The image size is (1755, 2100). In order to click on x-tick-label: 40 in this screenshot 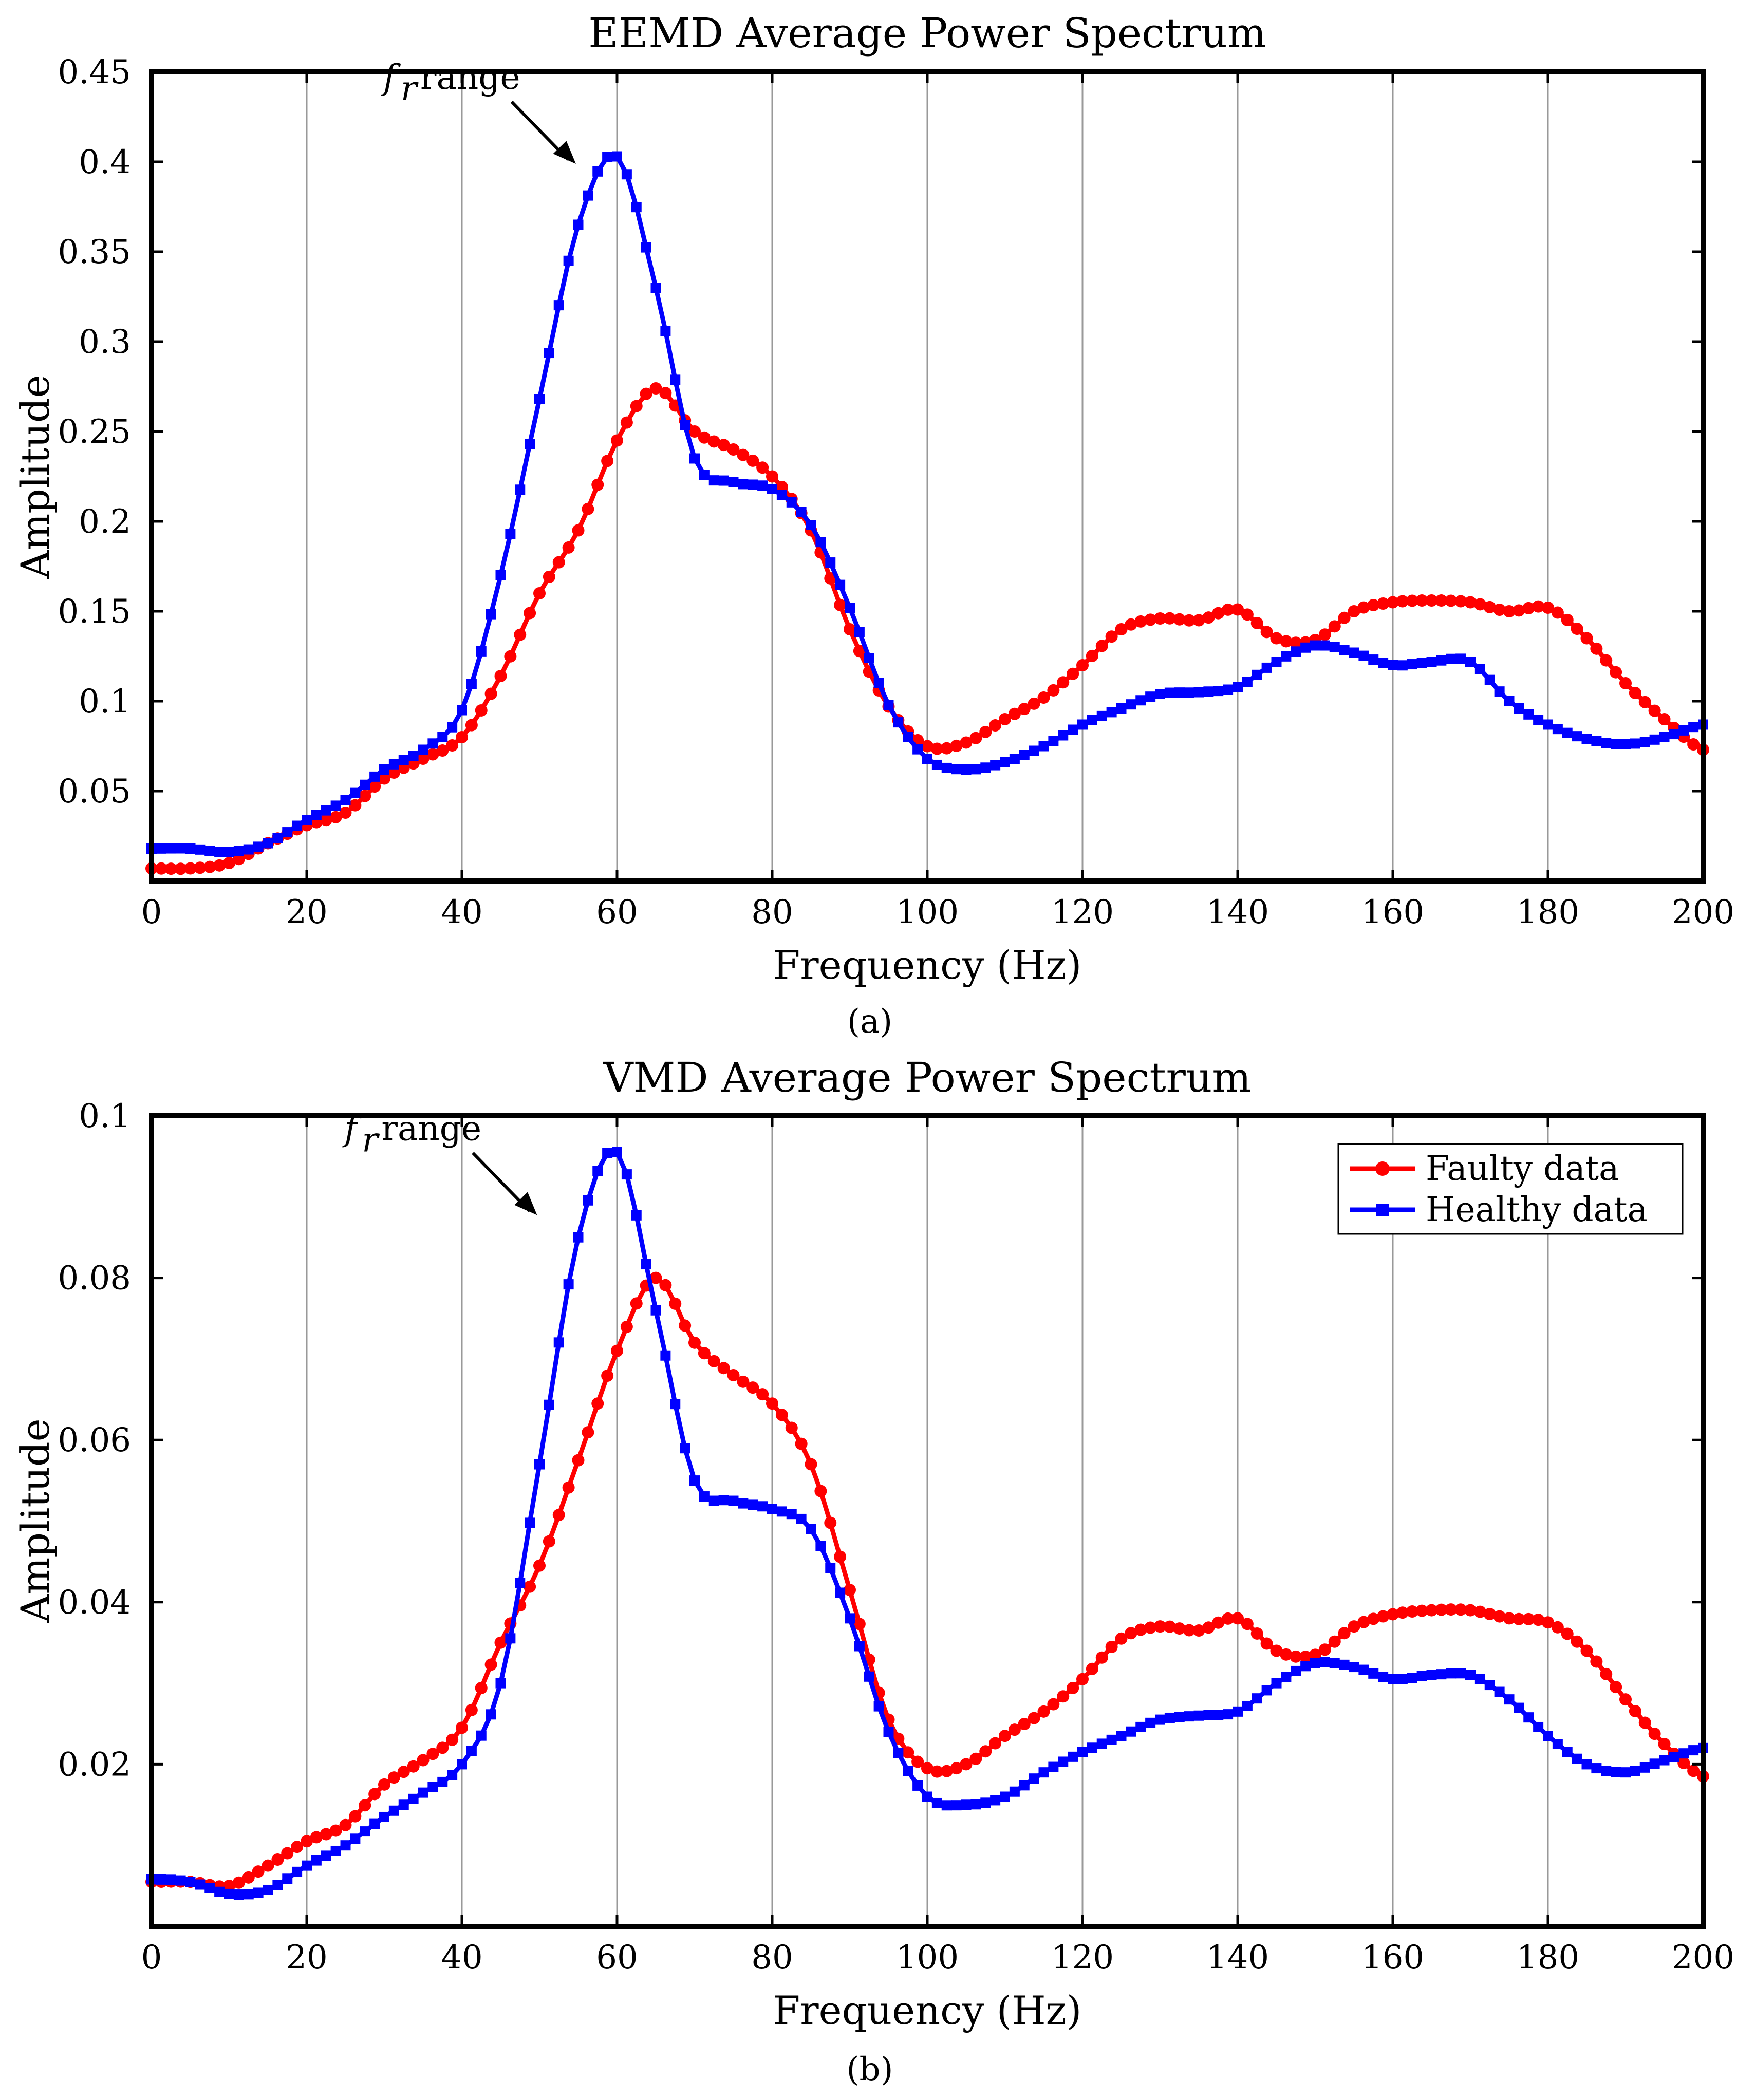, I will do `click(461, 1958)`.